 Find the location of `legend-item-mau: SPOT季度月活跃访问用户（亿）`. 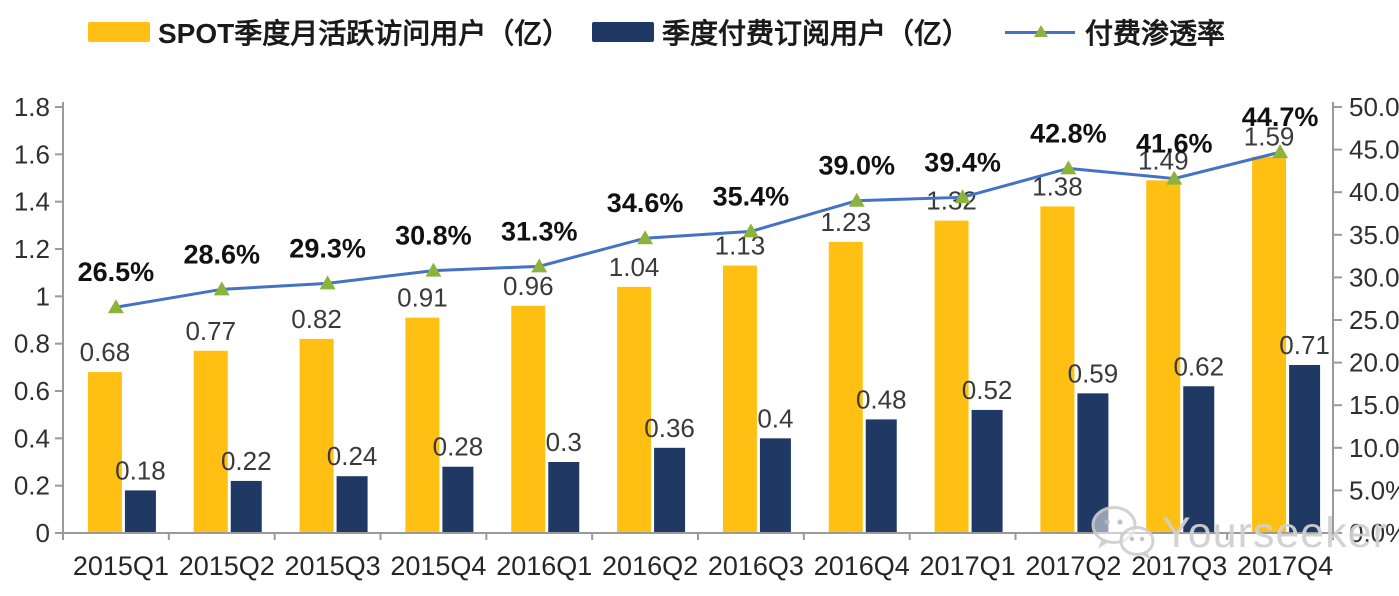

legend-item-mau: SPOT季度月活跃访问用户（亿） is located at coordinates (329, 32).